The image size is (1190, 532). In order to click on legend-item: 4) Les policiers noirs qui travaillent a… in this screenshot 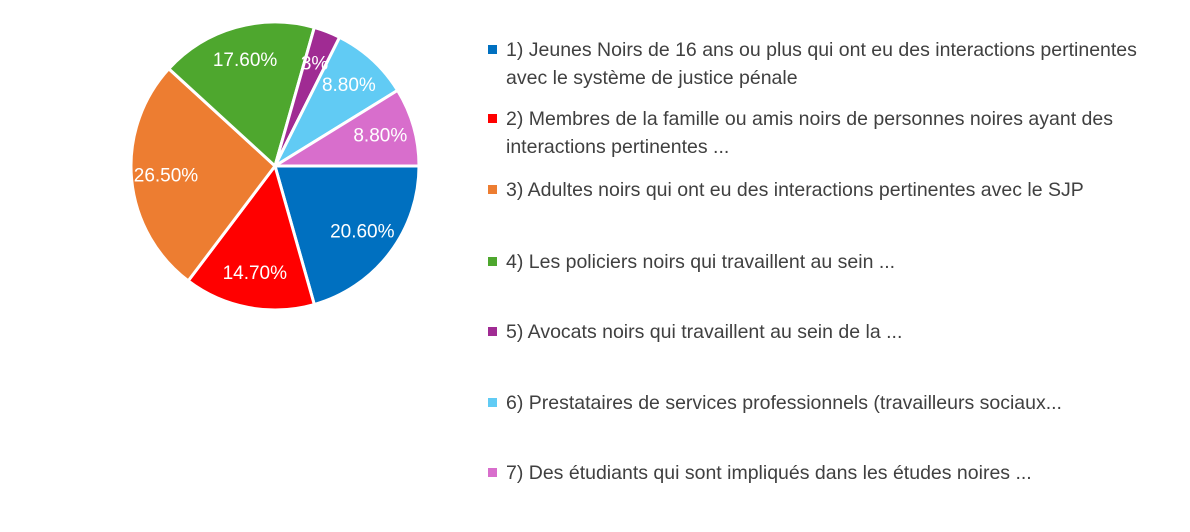, I will do `click(833, 262)`.